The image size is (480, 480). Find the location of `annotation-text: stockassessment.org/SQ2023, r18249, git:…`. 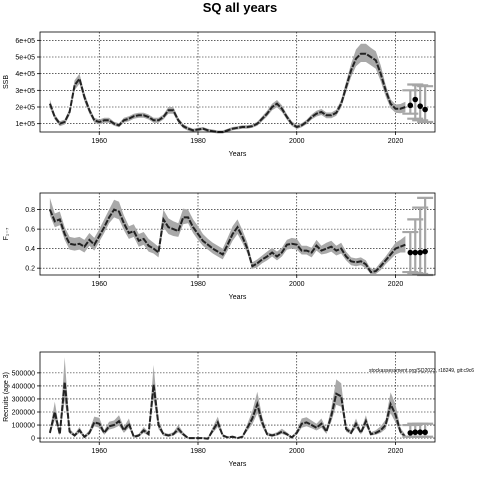

annotation-text: stockassessment.org/SQ2023, r18249, git:… is located at coordinates (421, 371).